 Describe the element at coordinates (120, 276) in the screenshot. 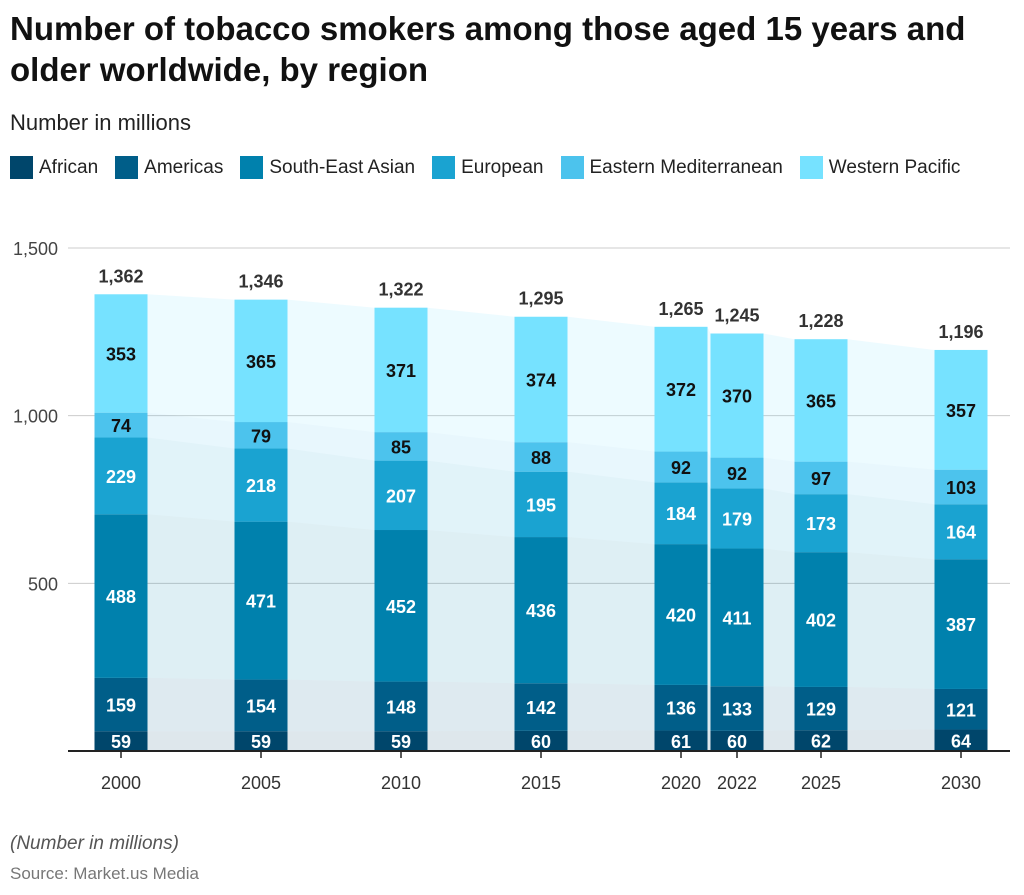

I see `total-label: 1,362` at that location.